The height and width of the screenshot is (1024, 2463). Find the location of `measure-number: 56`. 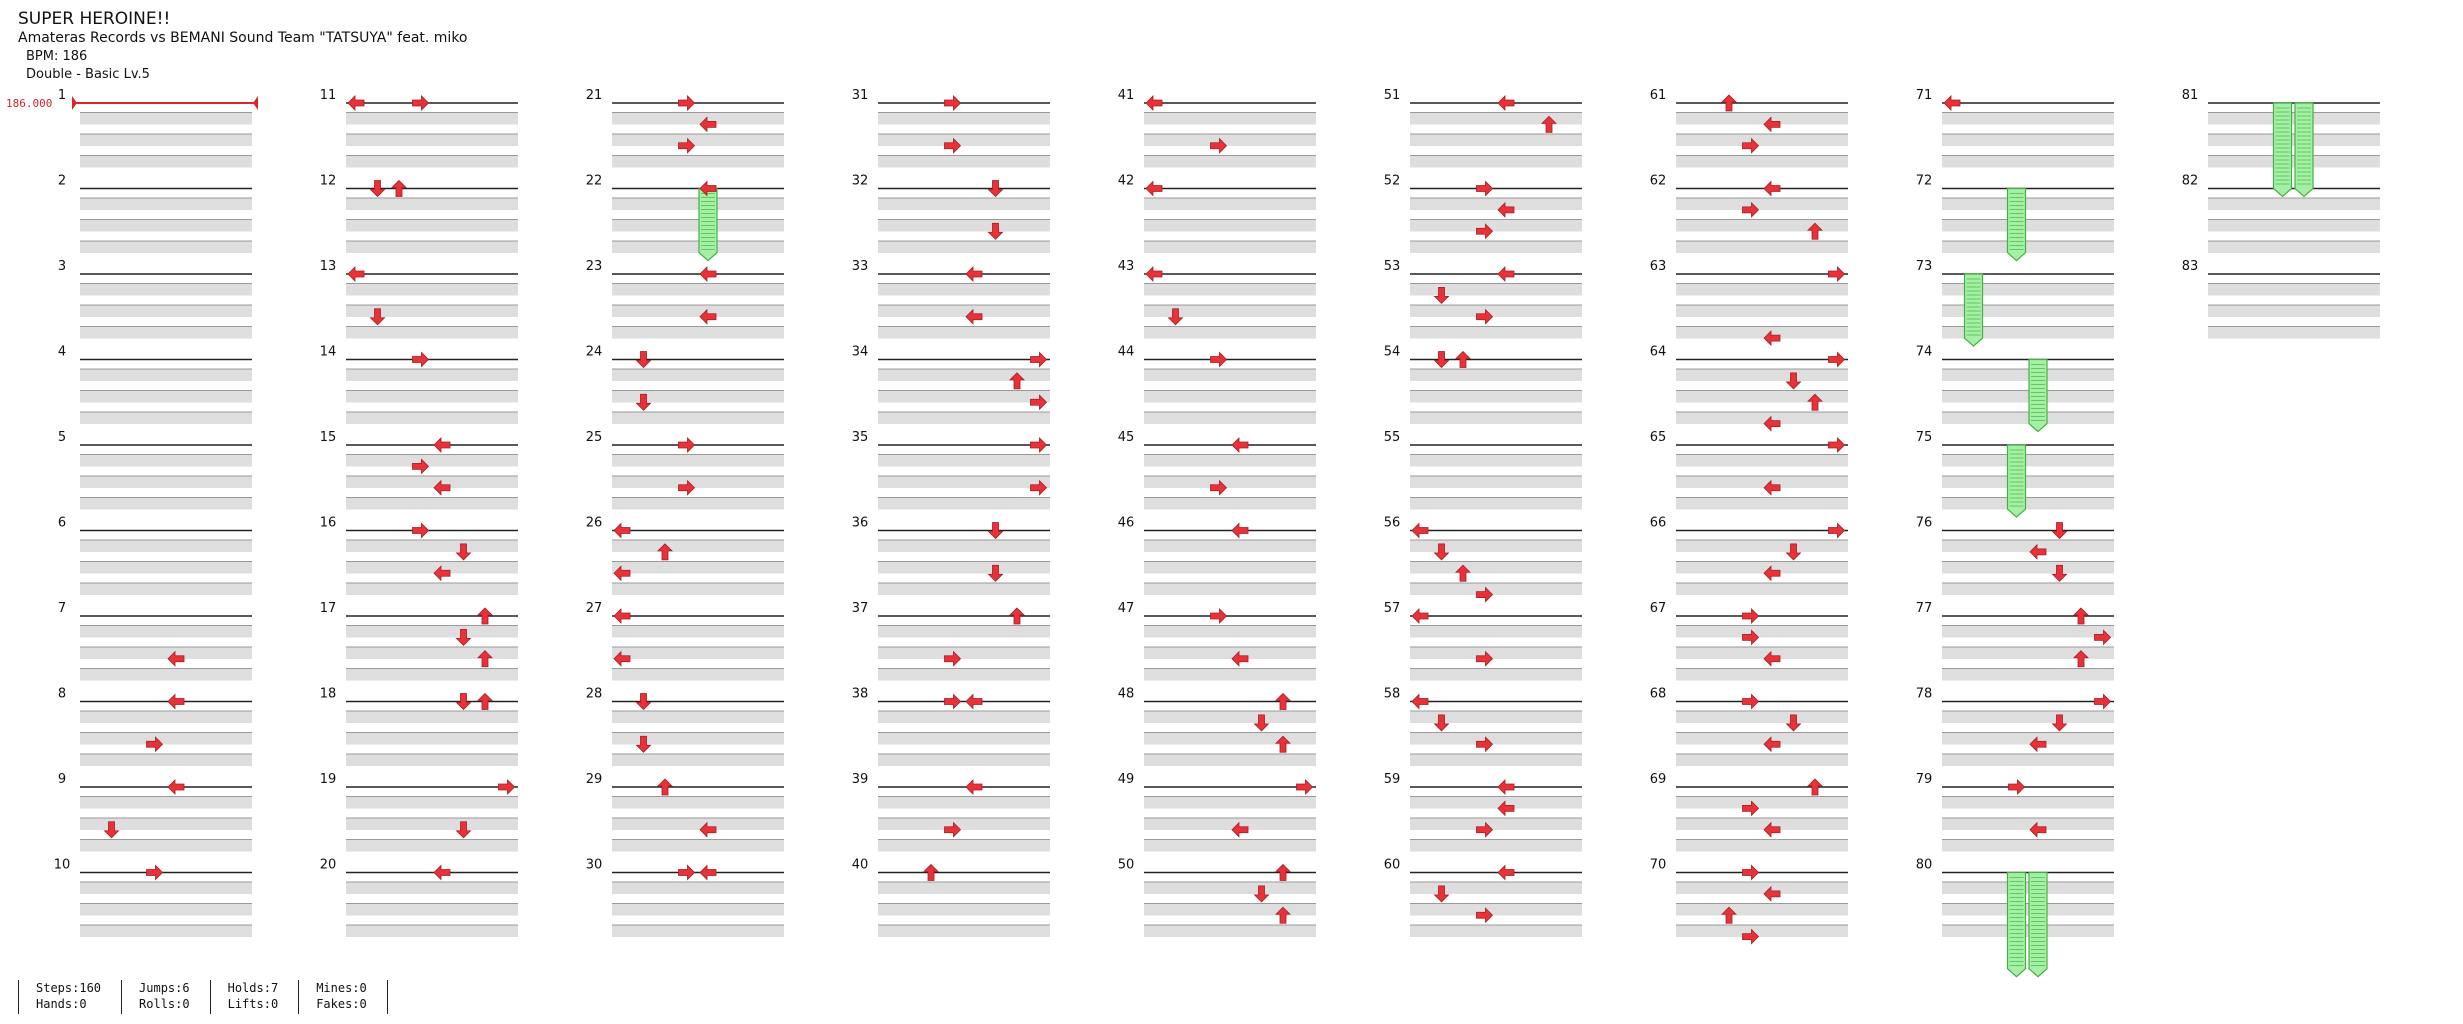

measure-number: 56 is located at coordinates (1392, 523).